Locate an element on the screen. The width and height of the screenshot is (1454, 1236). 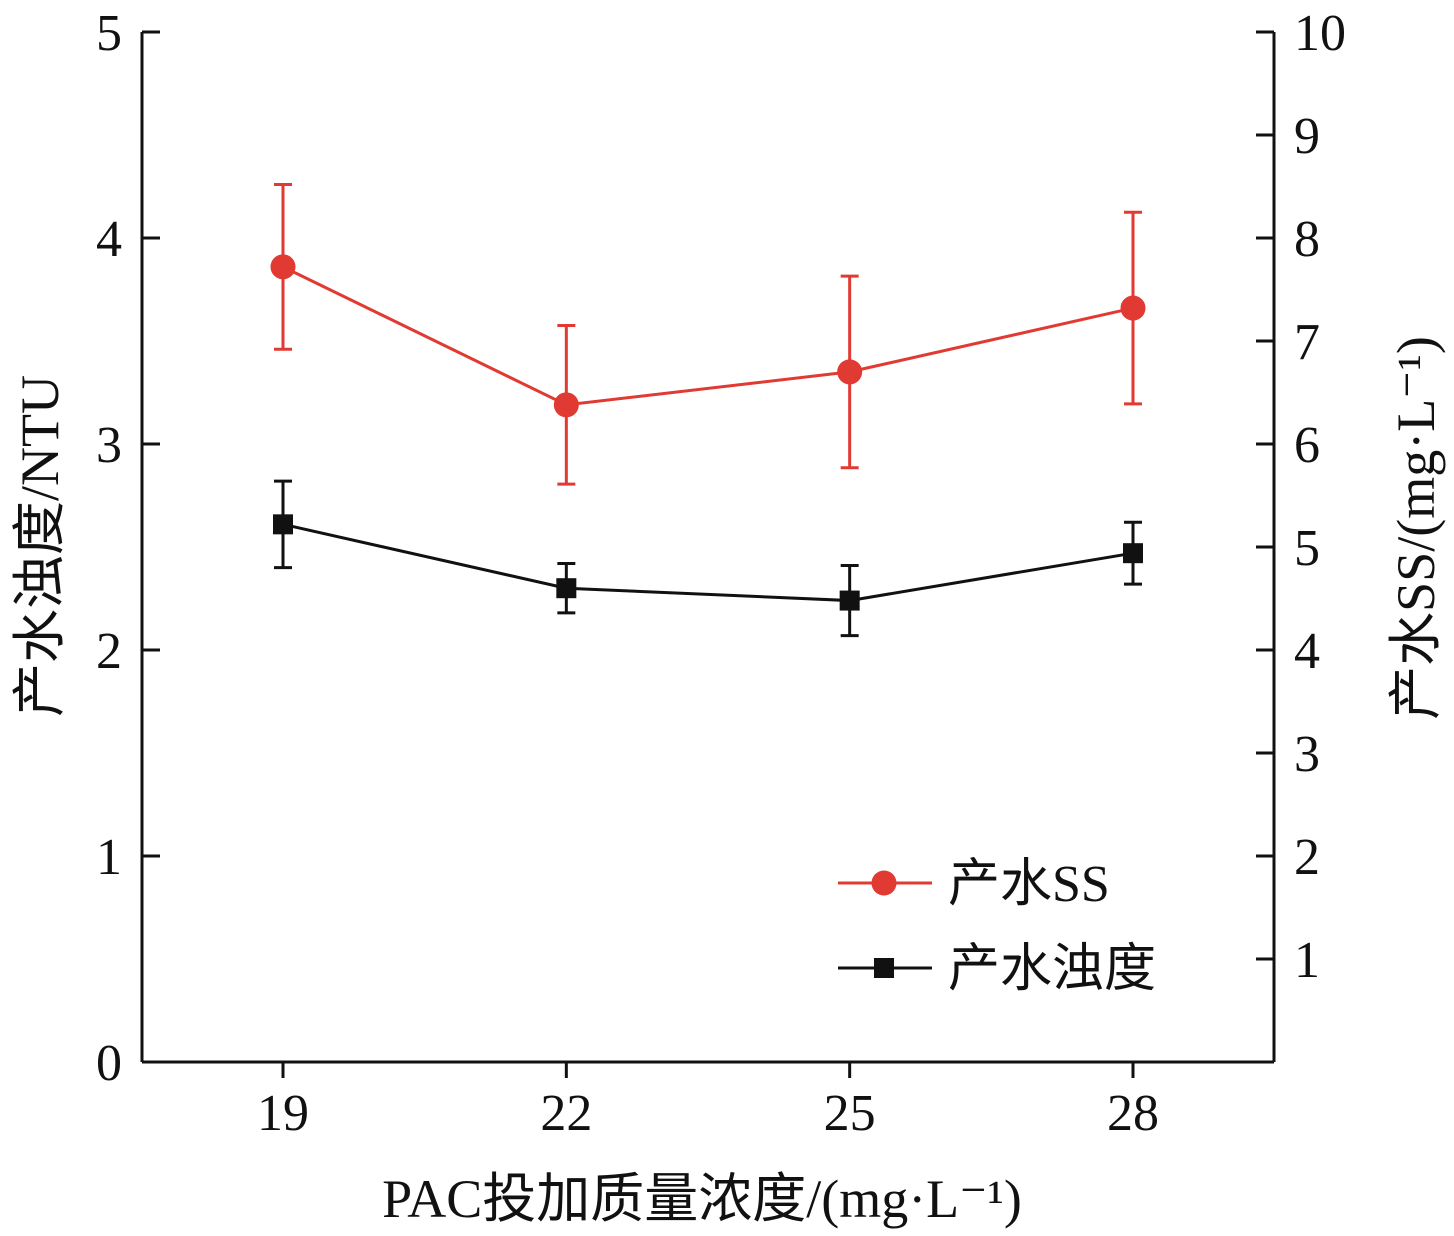
y-left-tick-label: 0 is located at coordinates (109, 1063).